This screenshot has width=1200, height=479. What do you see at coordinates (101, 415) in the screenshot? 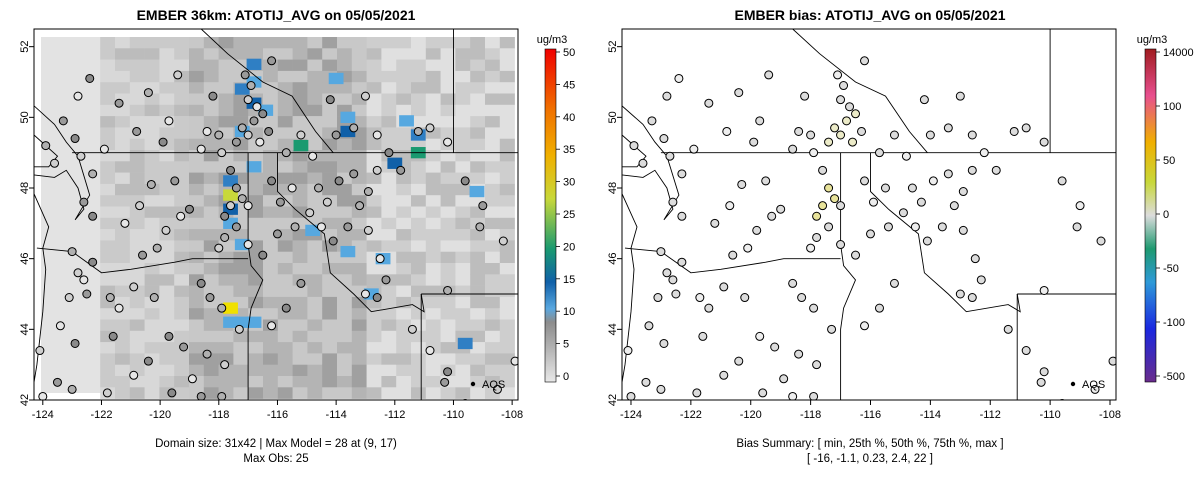
I see `x-tick-label: -122` at bounding box center [101, 415].